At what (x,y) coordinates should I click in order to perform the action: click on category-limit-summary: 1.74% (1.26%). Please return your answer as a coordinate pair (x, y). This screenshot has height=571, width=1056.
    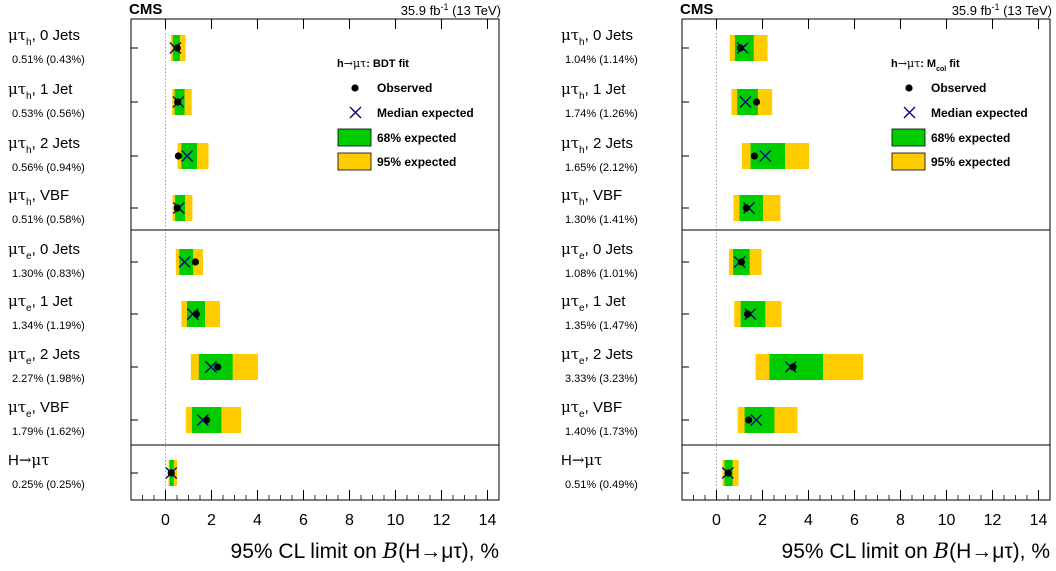
    Looking at the image, I should click on (601, 114).